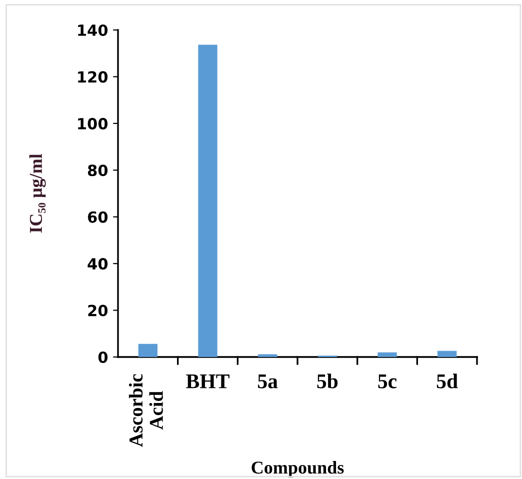 The width and height of the screenshot is (522, 479). Describe the element at coordinates (208, 381) in the screenshot. I see `x-tick-label: BHT` at that location.